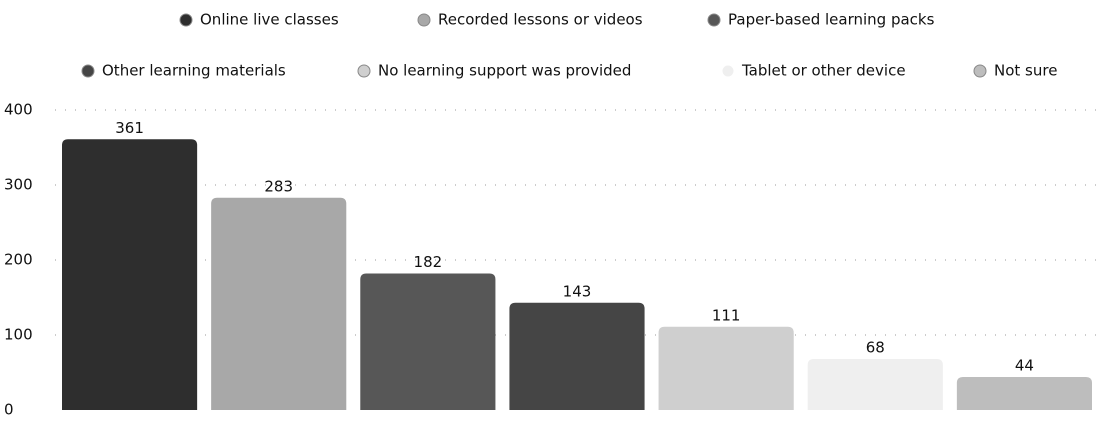  Describe the element at coordinates (18, 110) in the screenshot. I see `y-tick-label: 400` at that location.